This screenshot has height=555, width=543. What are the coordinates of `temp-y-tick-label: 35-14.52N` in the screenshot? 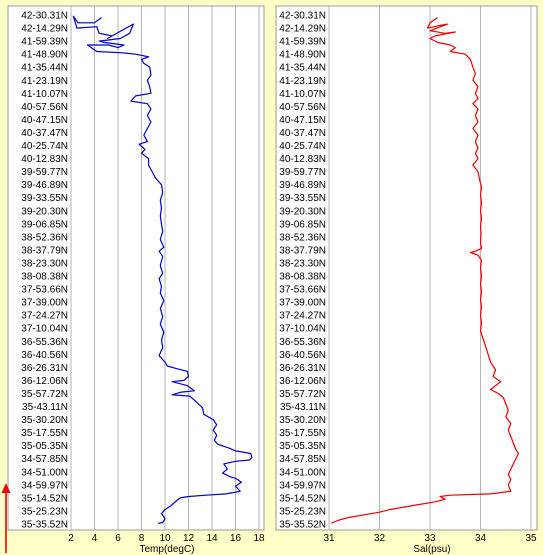 It's located at (44, 498).